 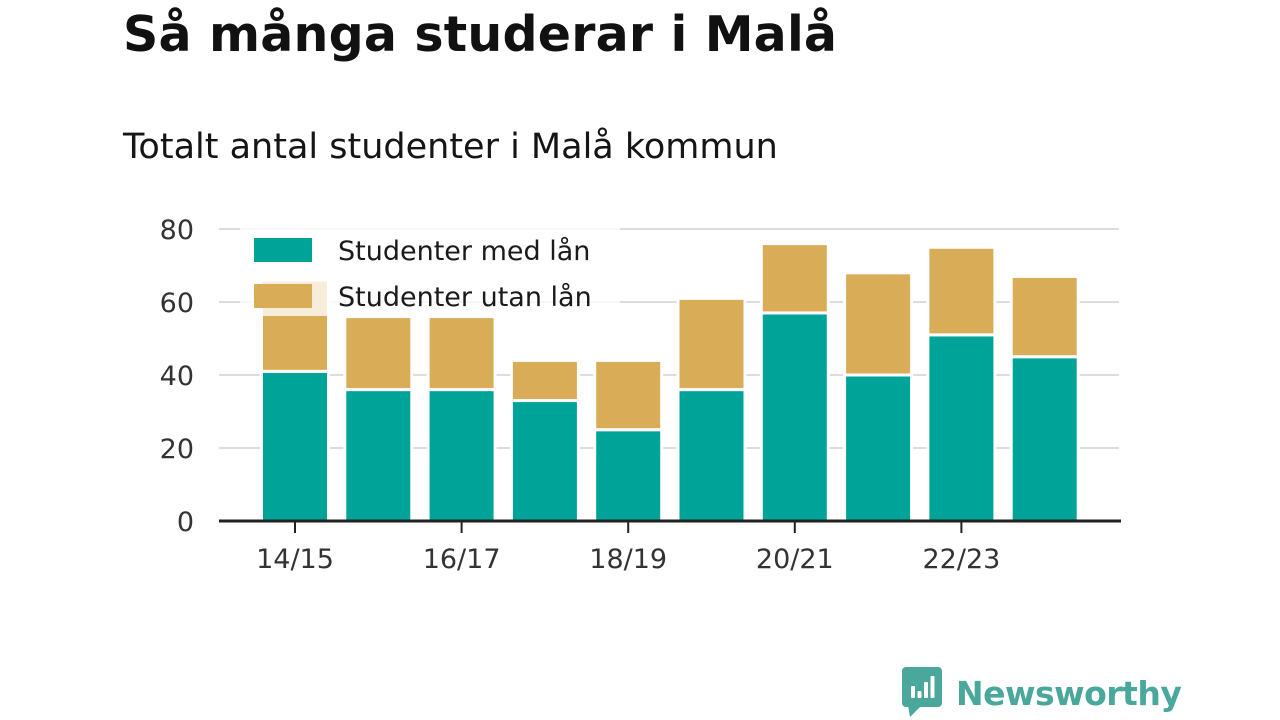 I want to click on brand-name: Newsworthy, so click(x=1069, y=693).